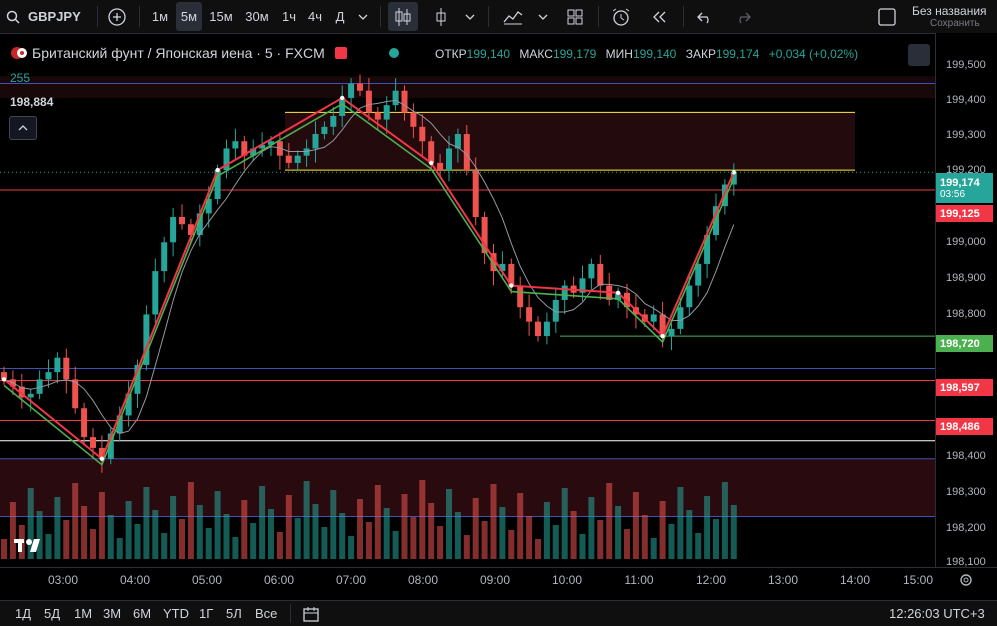 The width and height of the screenshot is (997, 626). I want to click on alert-button, so click(621, 16).